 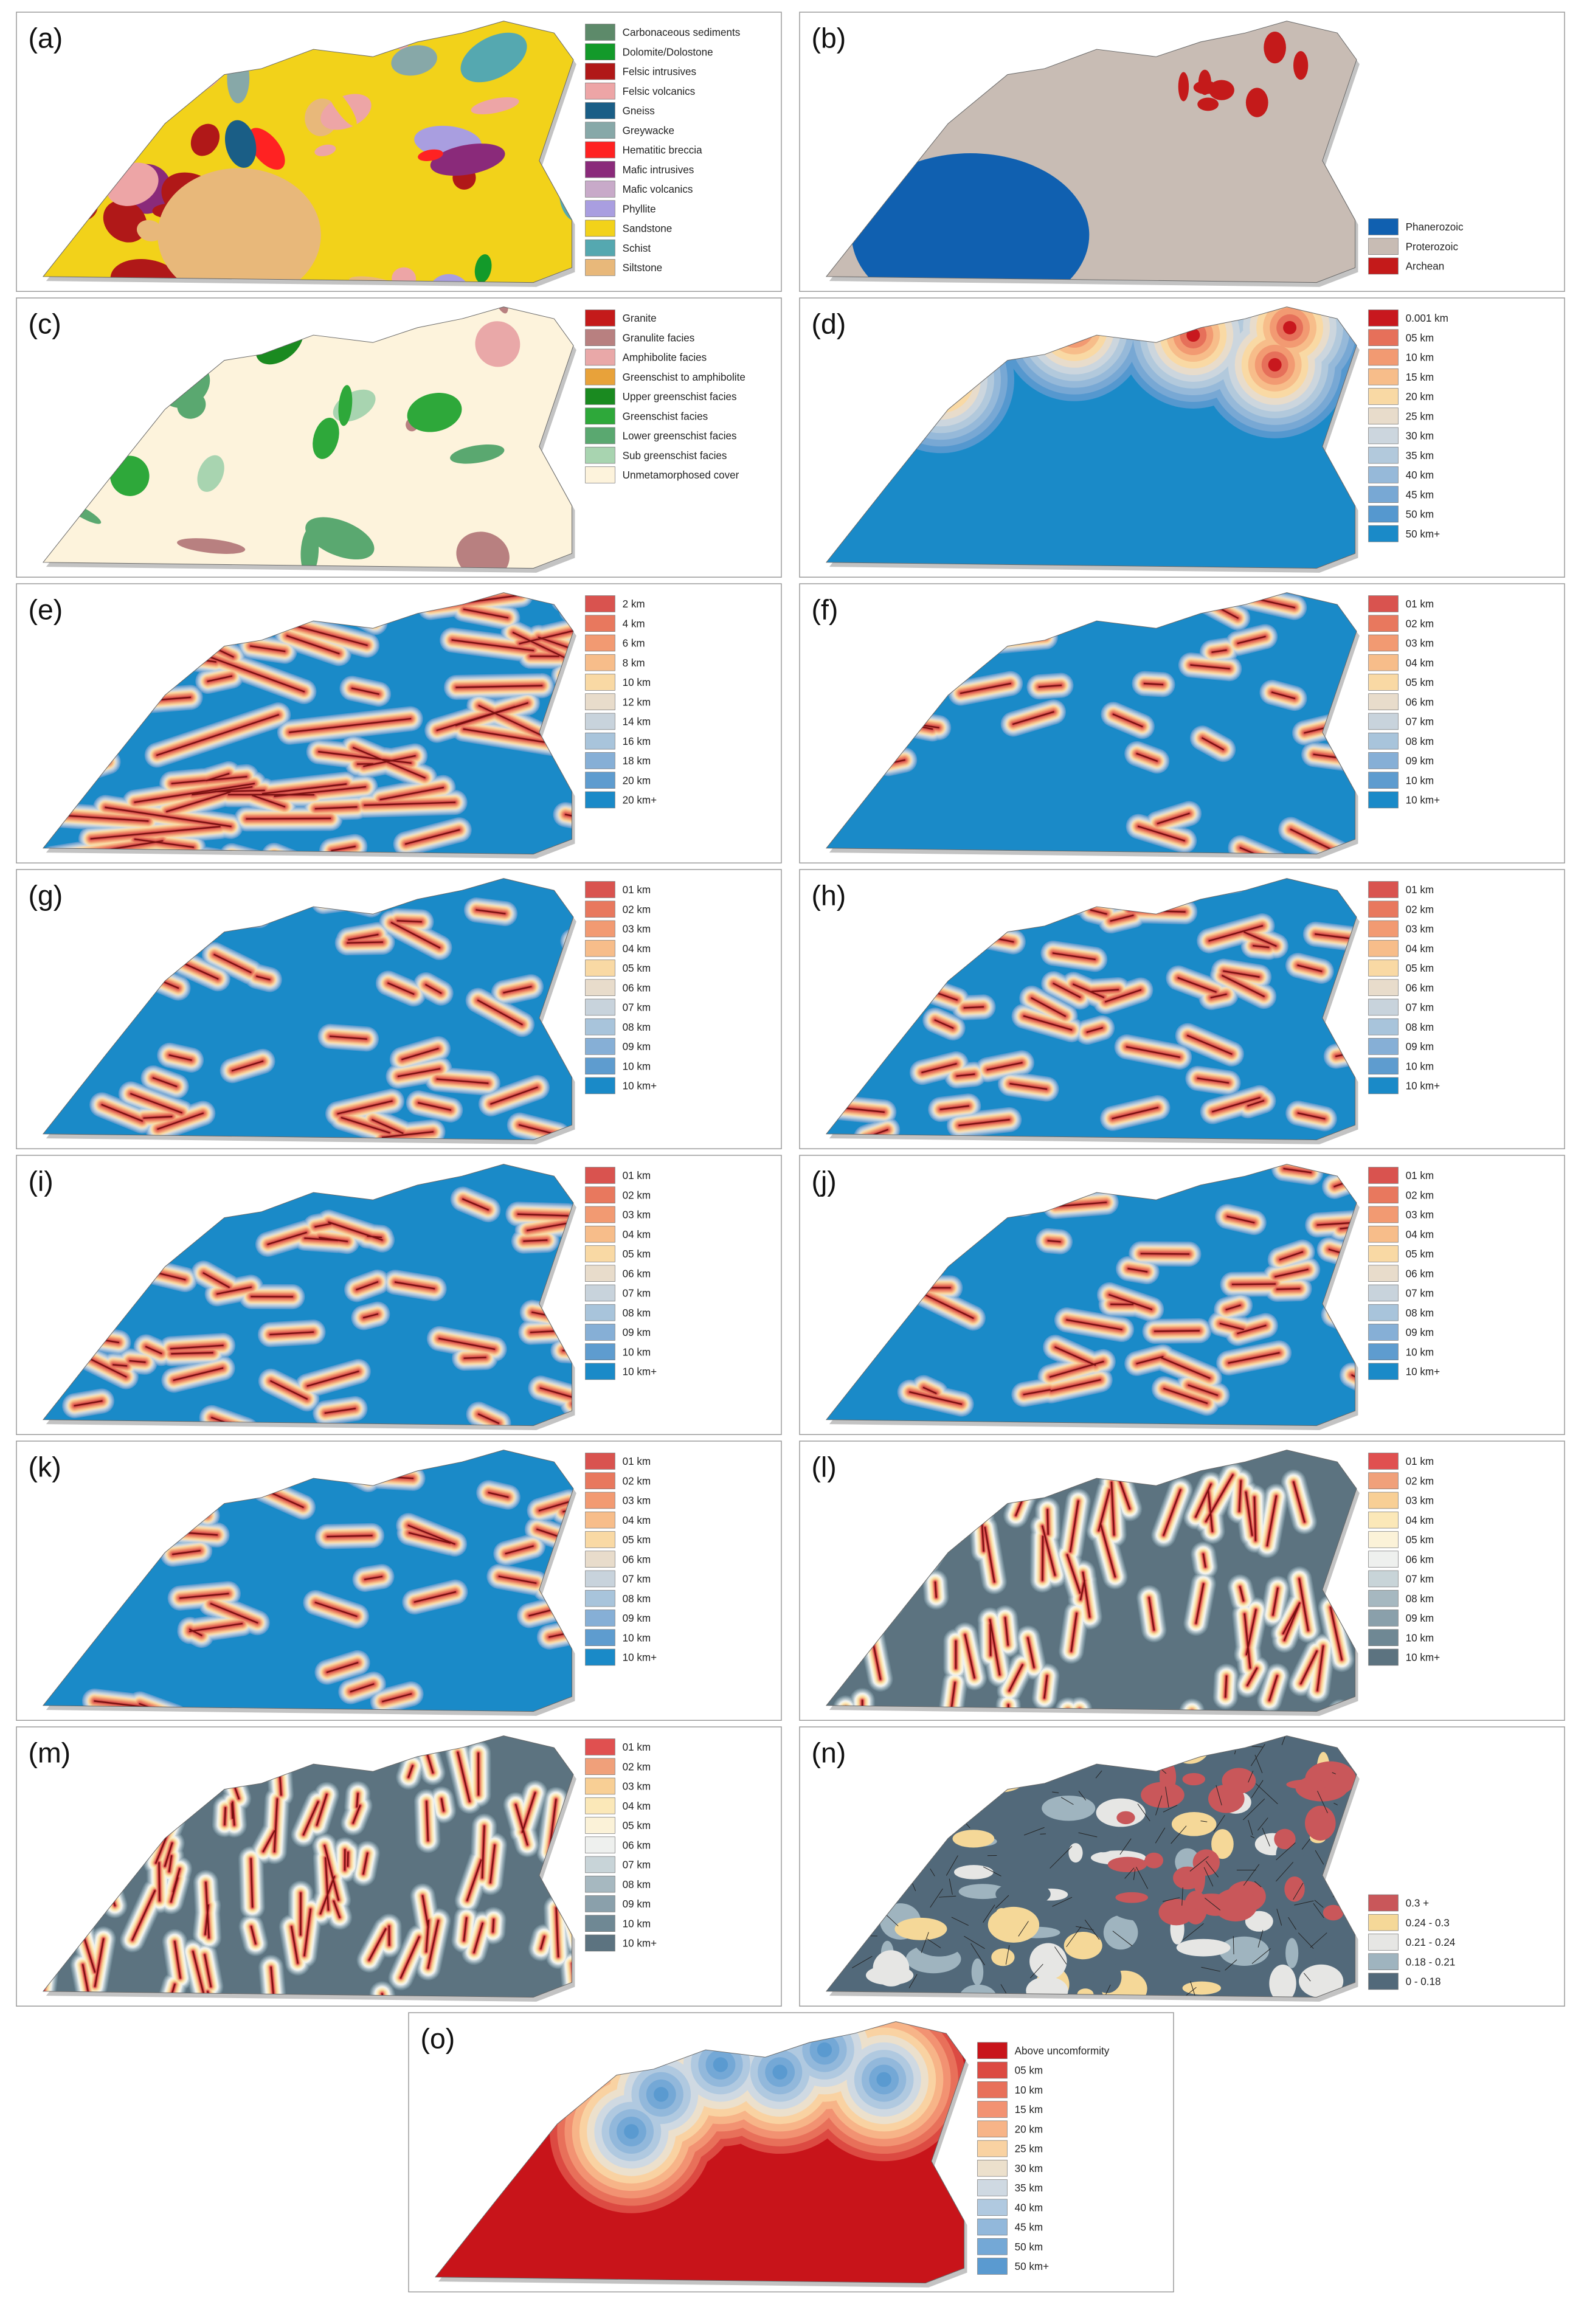 What do you see at coordinates (640, 800) in the screenshot?
I see `legend-label: 20 km+` at bounding box center [640, 800].